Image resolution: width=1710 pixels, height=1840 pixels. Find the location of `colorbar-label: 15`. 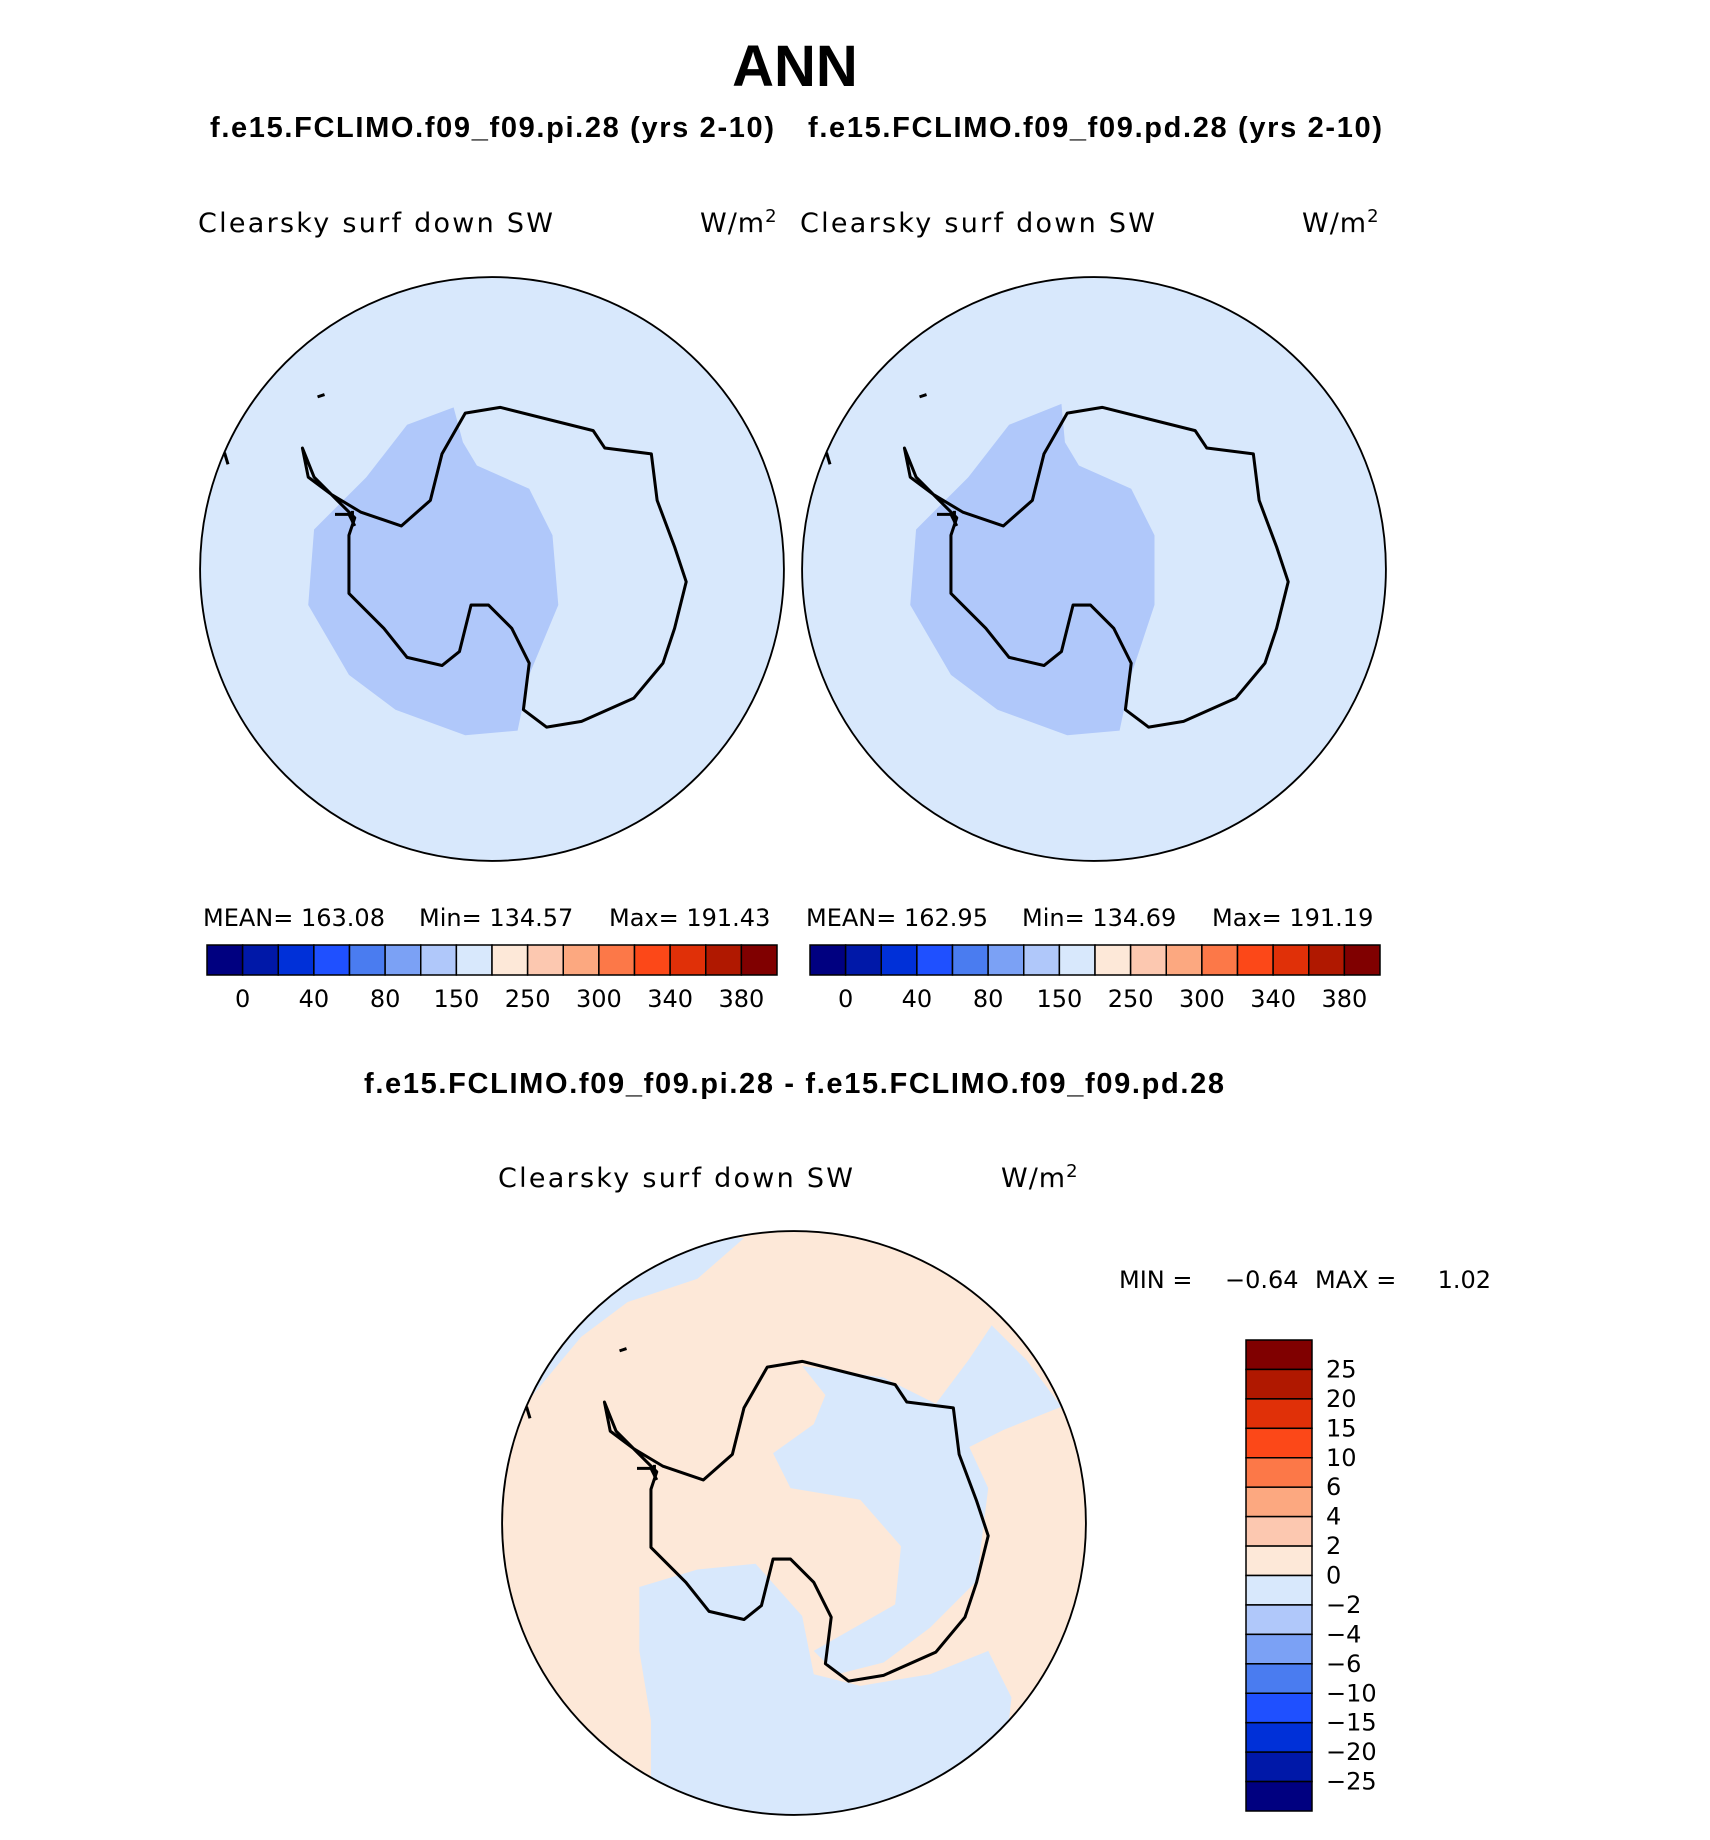

colorbar-label: 15 is located at coordinates (1341, 1428).